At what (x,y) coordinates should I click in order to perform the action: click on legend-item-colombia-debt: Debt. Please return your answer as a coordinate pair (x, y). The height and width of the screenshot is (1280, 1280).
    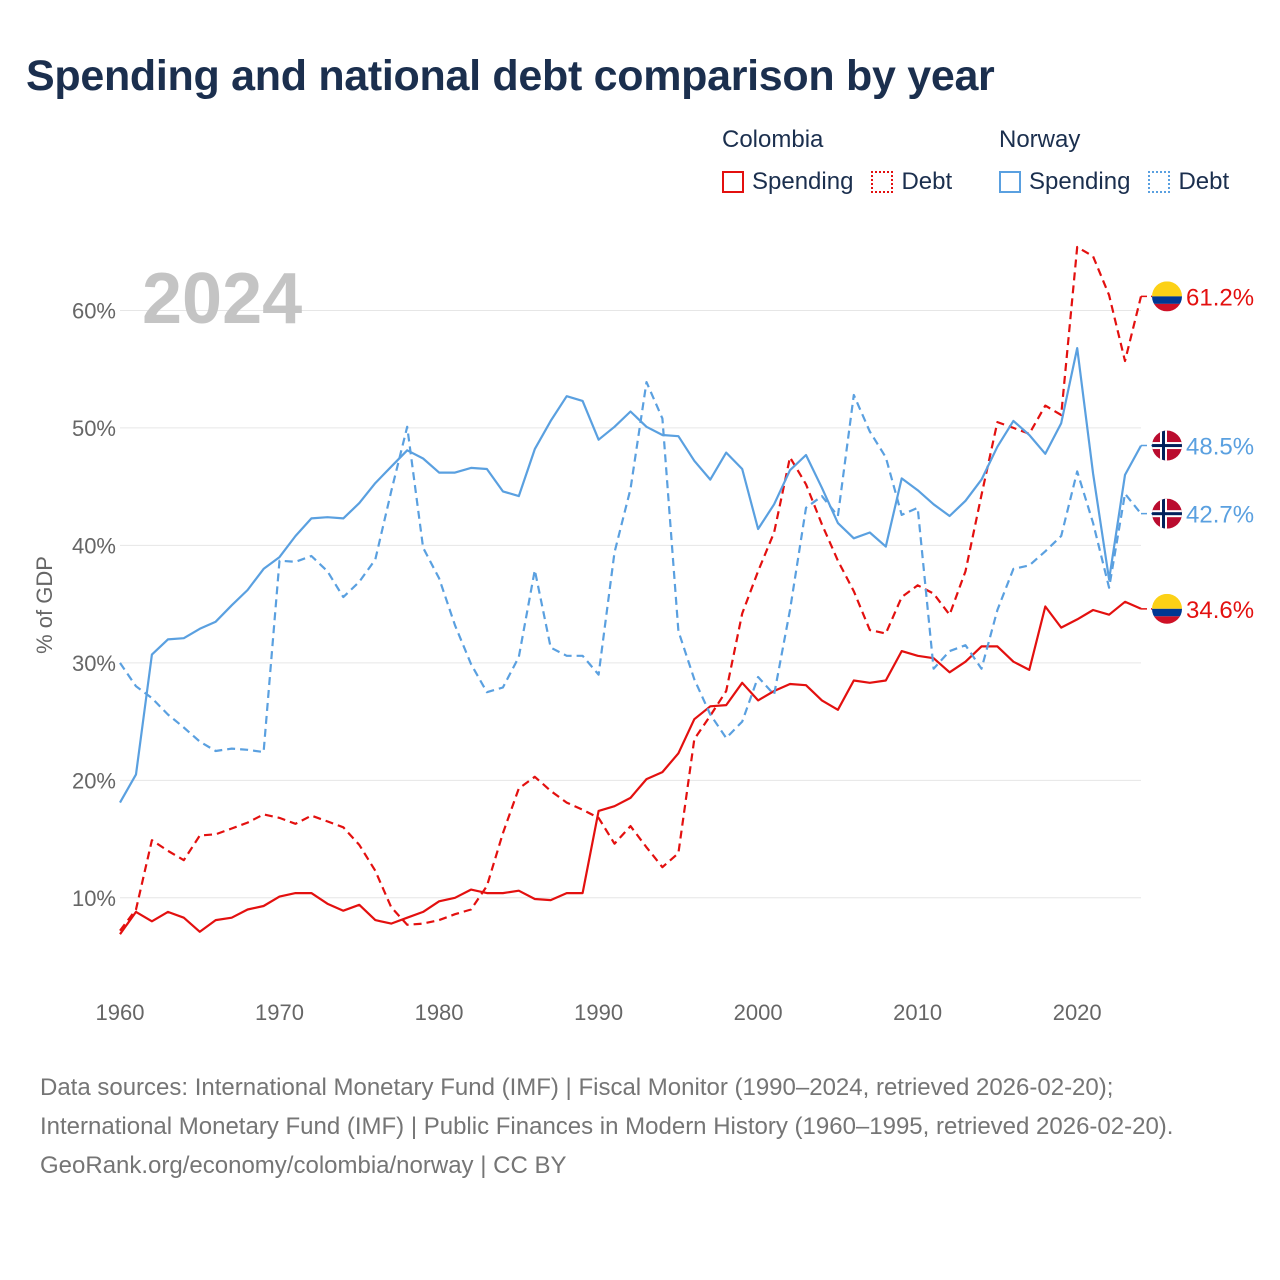
    Looking at the image, I should click on (911, 182).